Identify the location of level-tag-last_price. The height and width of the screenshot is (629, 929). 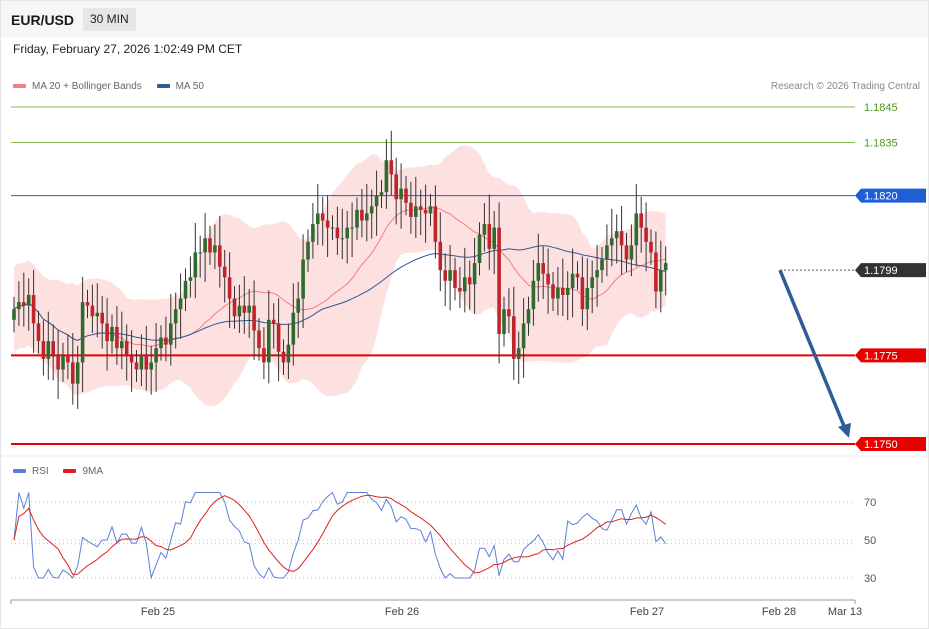
(890, 270).